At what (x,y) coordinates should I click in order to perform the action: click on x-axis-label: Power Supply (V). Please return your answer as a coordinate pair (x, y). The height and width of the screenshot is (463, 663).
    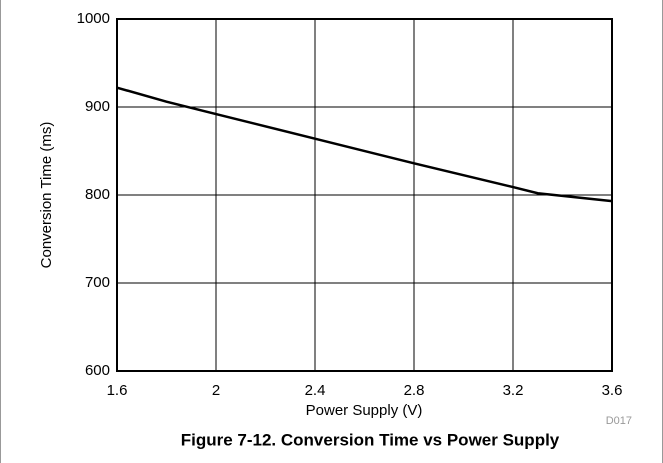
    Looking at the image, I should click on (364, 410).